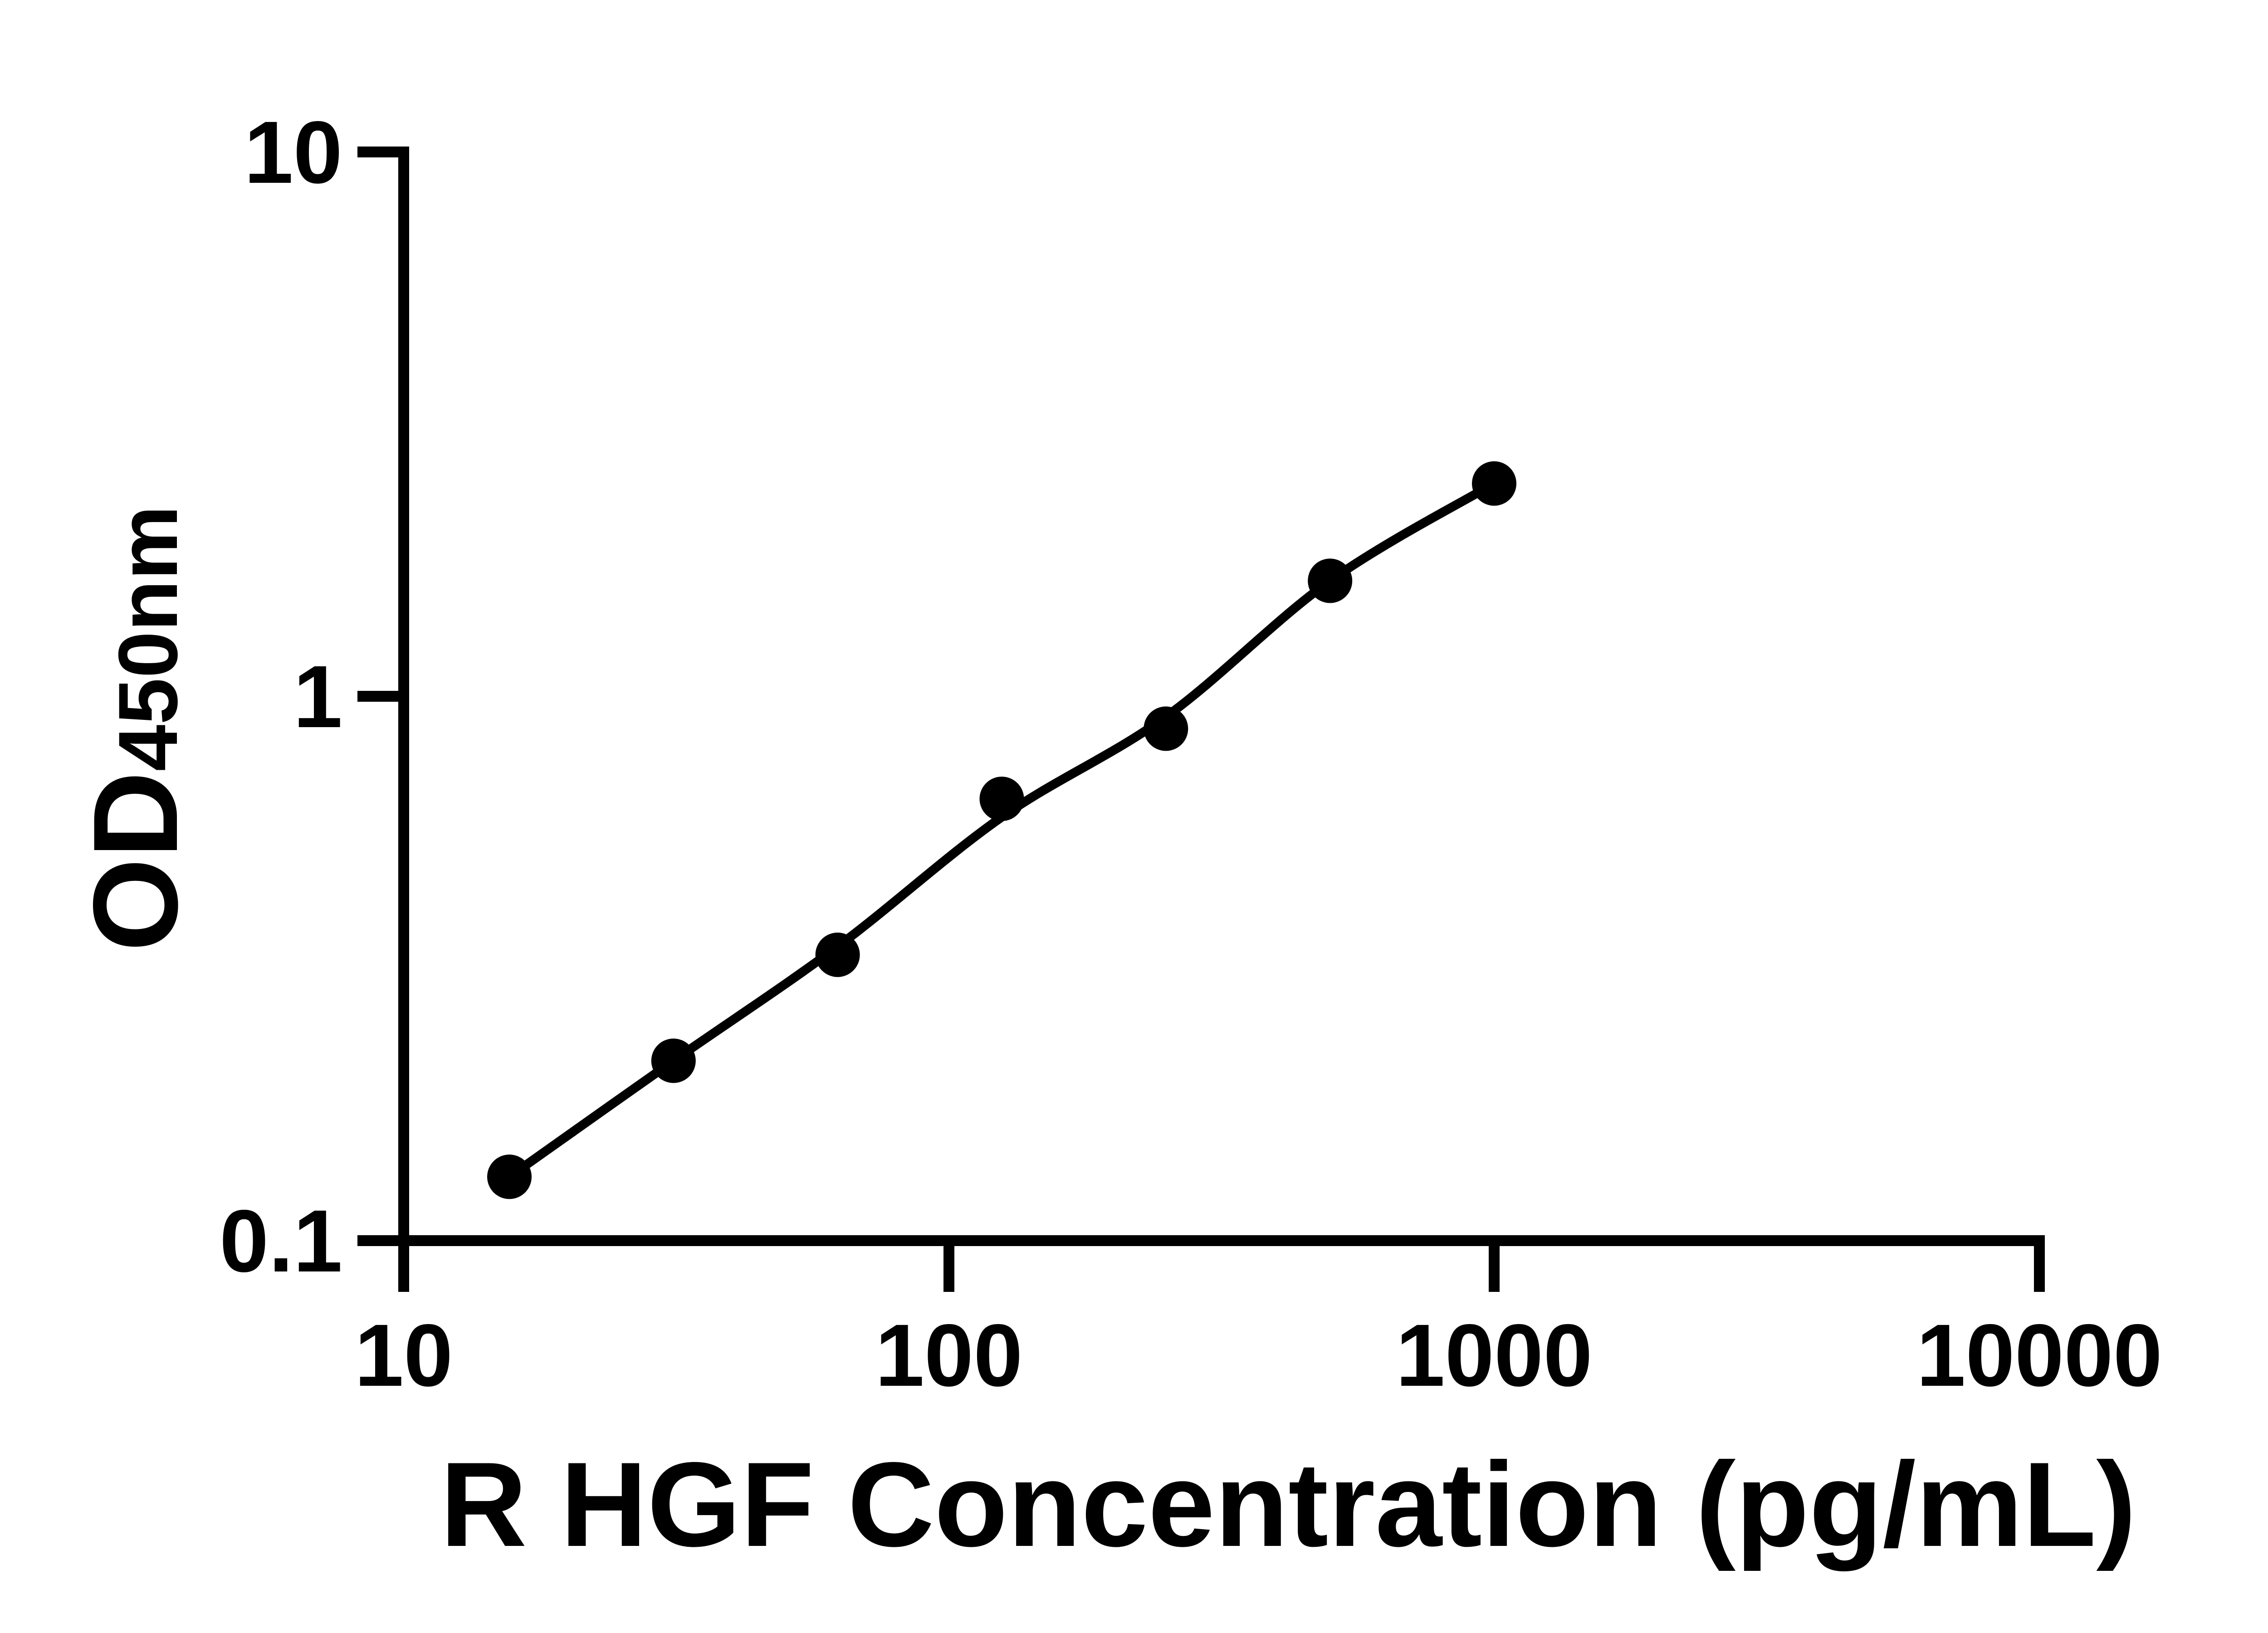 The height and width of the screenshot is (1633, 2268). I want to click on y-axis-title-main: OD, so click(136, 861).